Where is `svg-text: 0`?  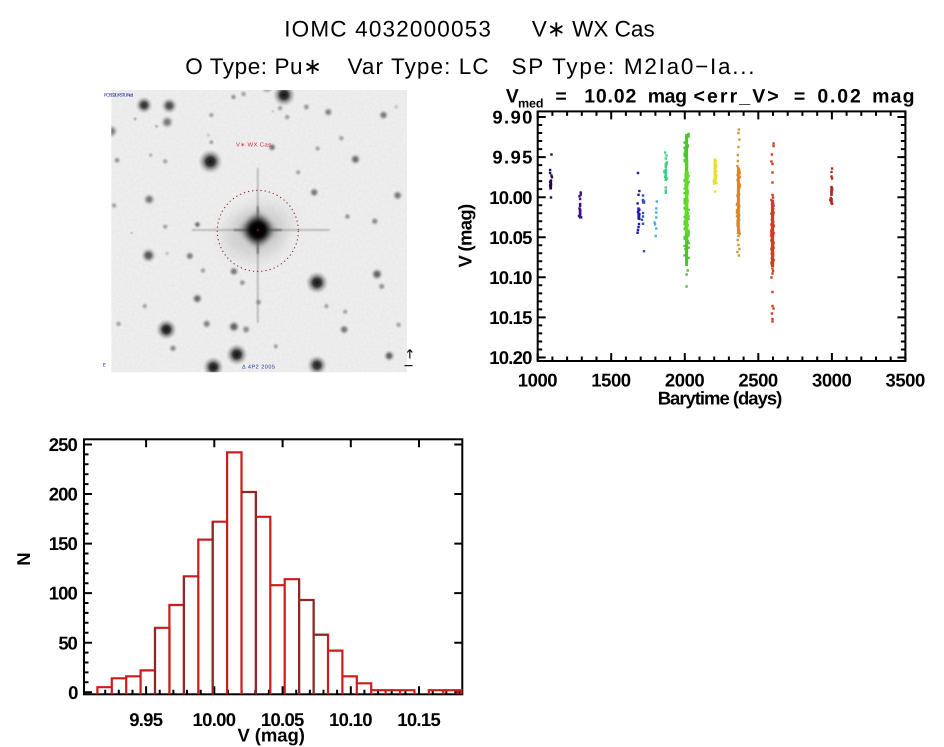 svg-text: 0 is located at coordinates (73, 692).